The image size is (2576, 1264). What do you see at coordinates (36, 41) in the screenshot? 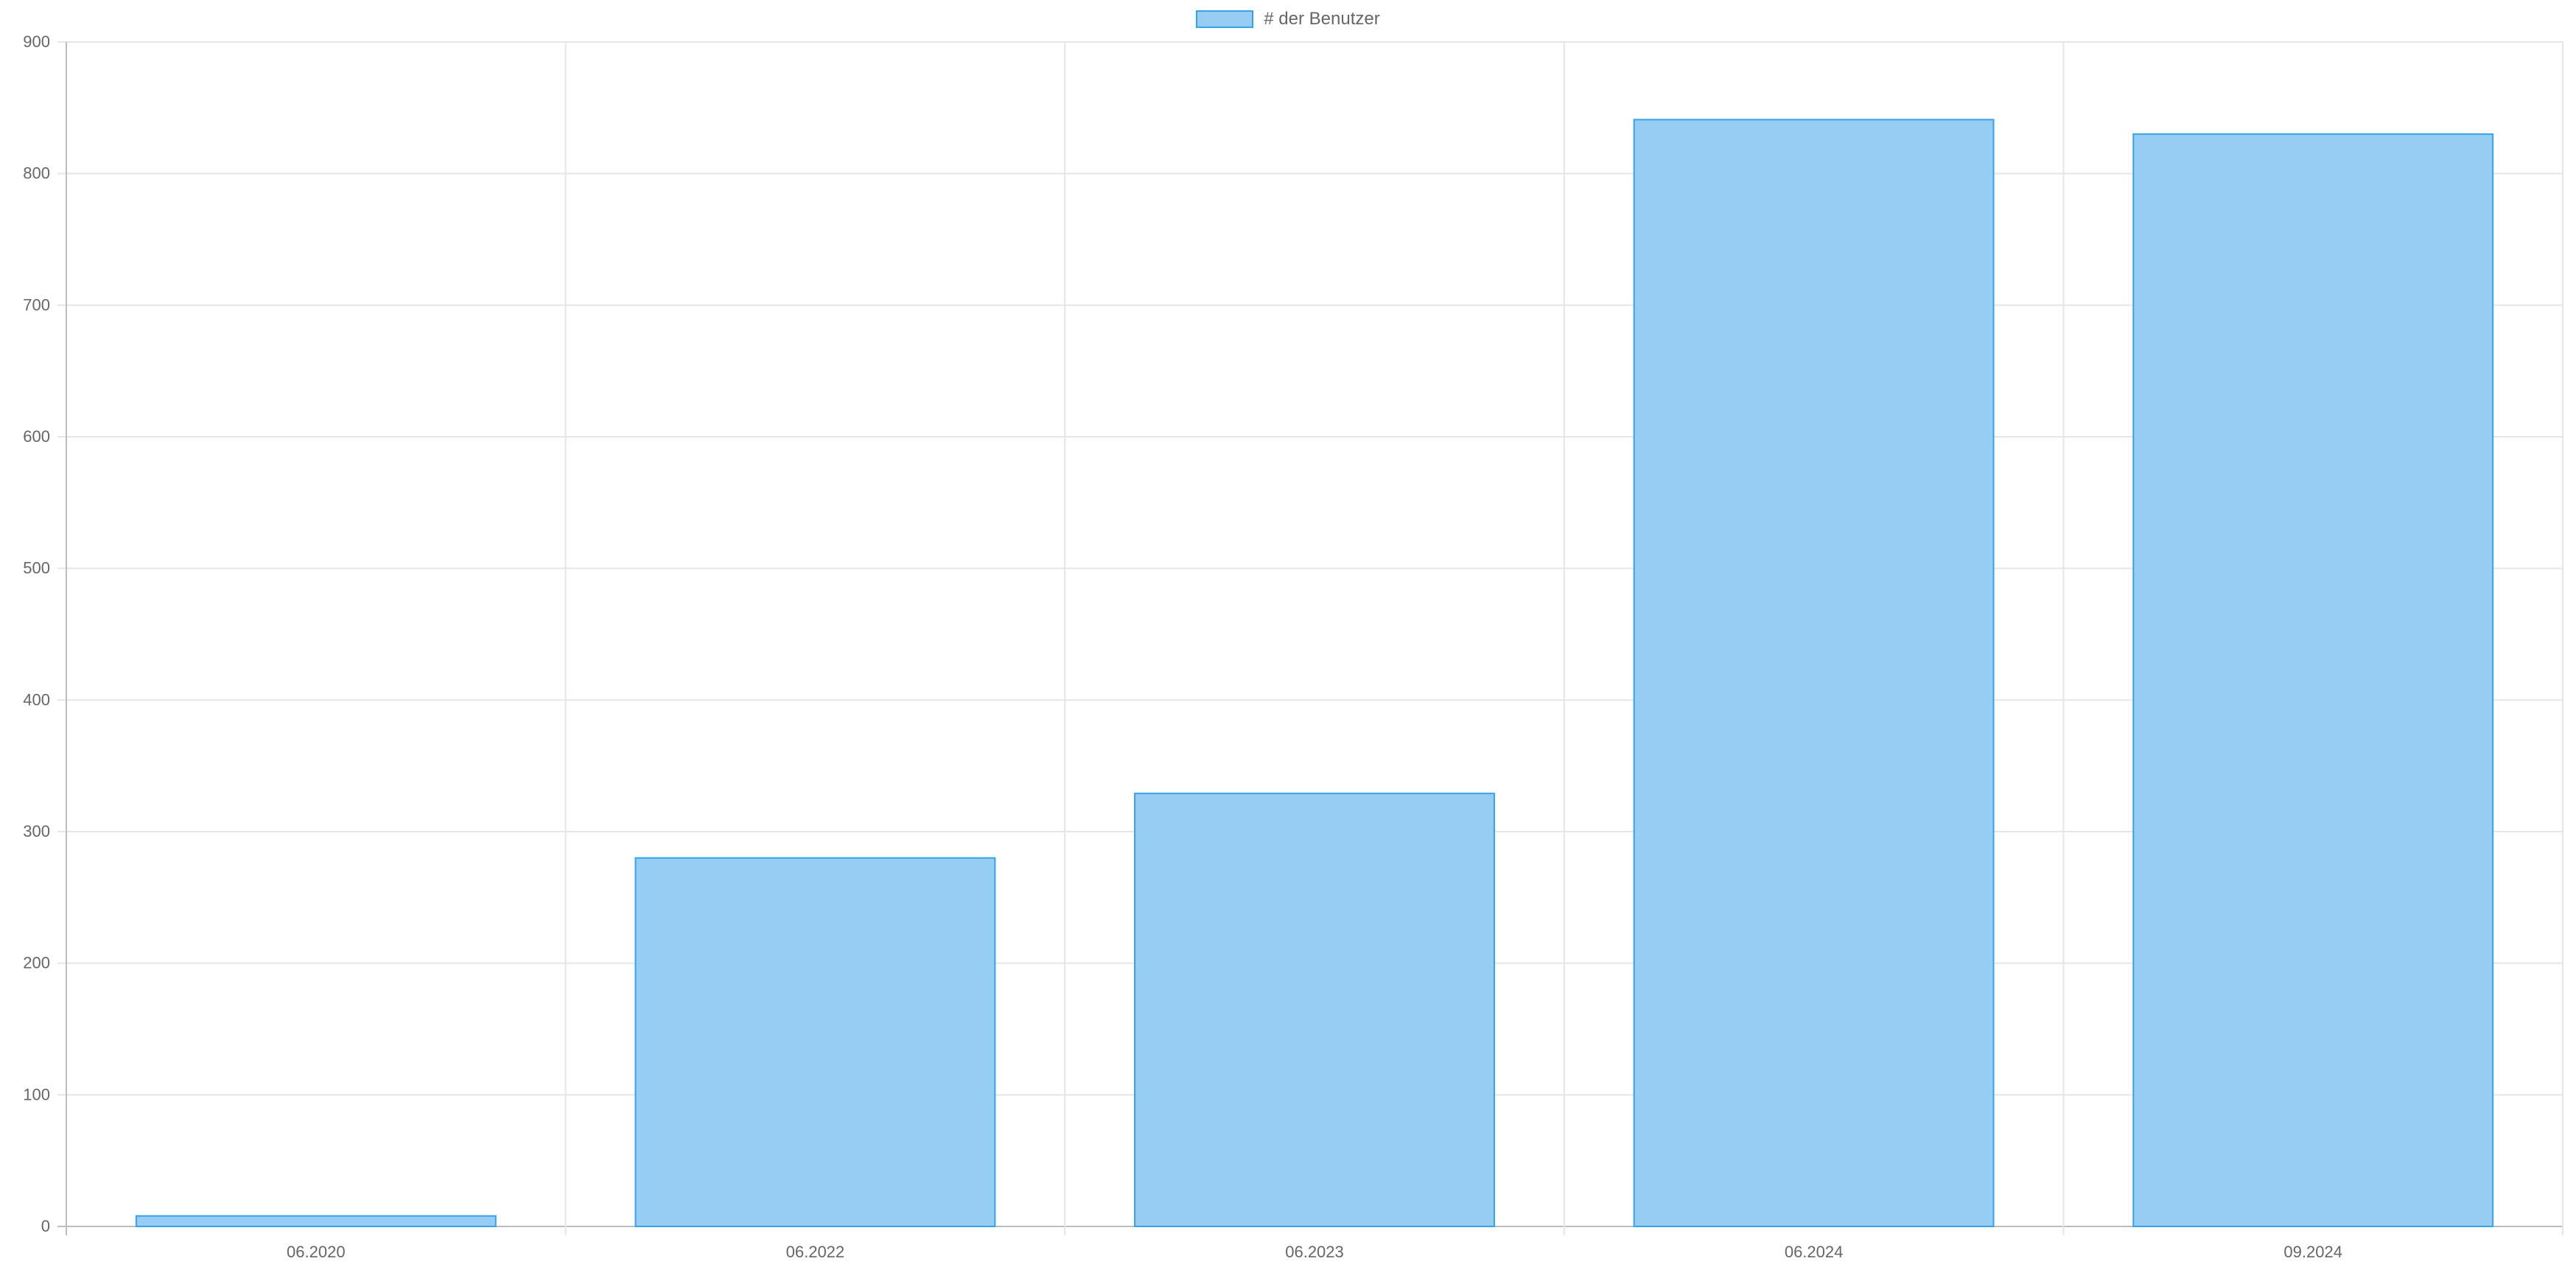
I see `y-tick-label: 900` at bounding box center [36, 41].